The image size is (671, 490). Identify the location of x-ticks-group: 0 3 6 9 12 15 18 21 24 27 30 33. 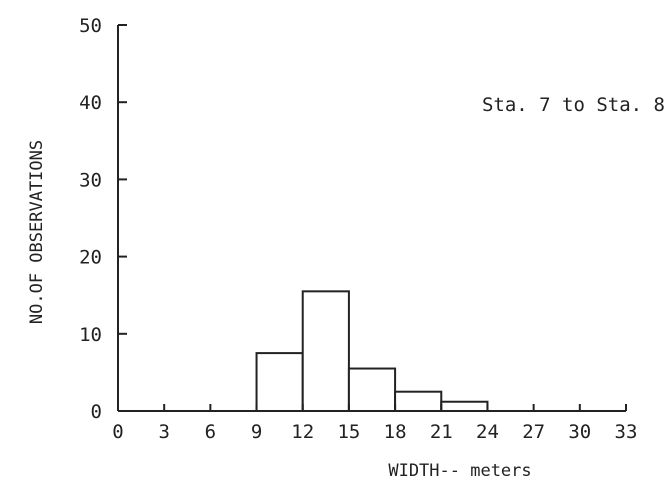
(374, 423).